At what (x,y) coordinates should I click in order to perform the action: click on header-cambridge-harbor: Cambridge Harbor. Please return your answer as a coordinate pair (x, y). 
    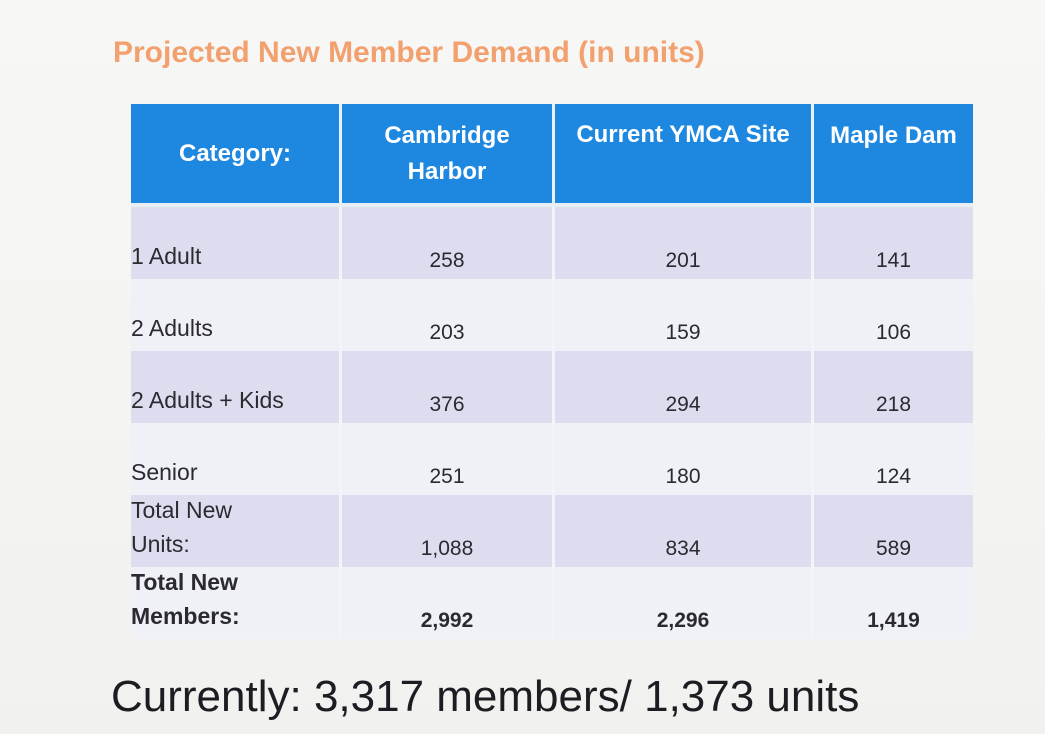
    Looking at the image, I should click on (448, 153).